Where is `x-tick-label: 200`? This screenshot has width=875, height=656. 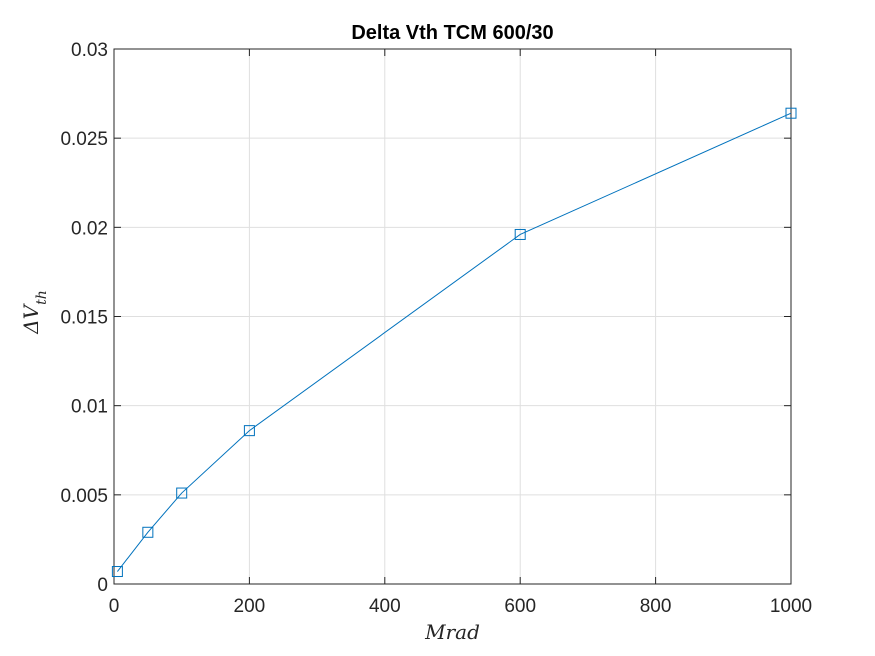 x-tick-label: 200 is located at coordinates (250, 606).